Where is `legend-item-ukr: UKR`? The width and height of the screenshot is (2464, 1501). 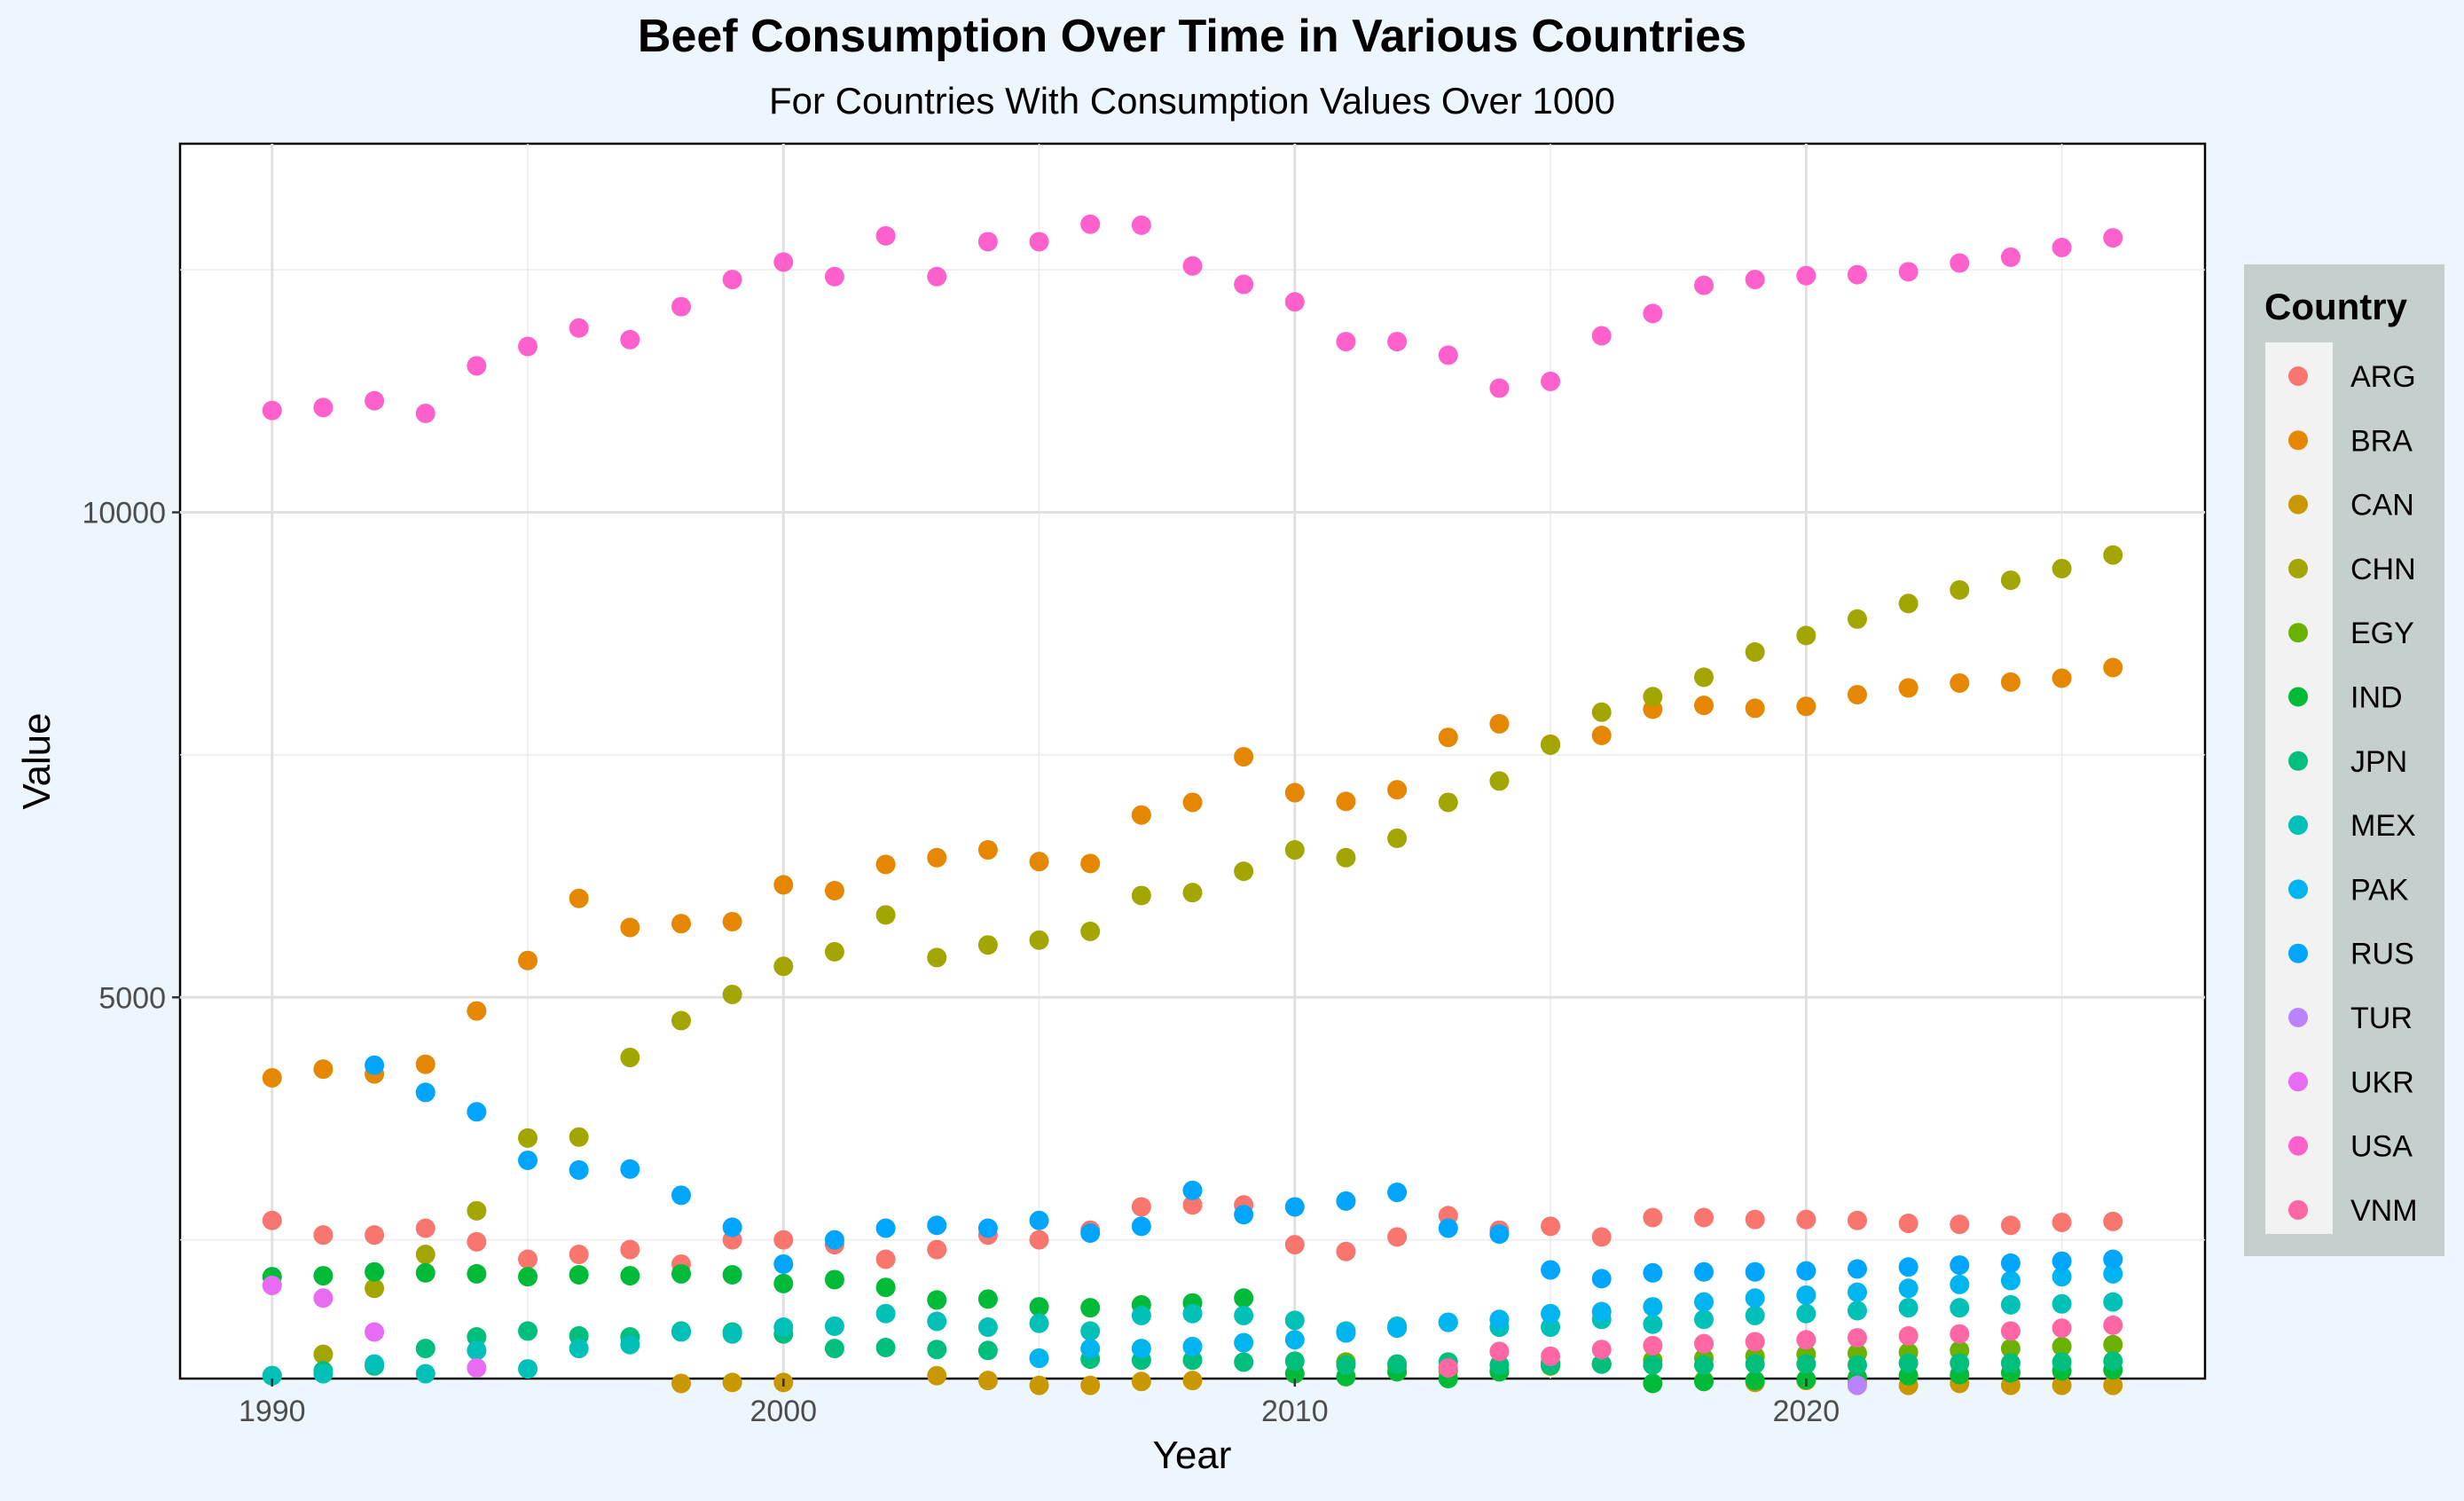 legend-item-ukr: UKR is located at coordinates (2351, 1082).